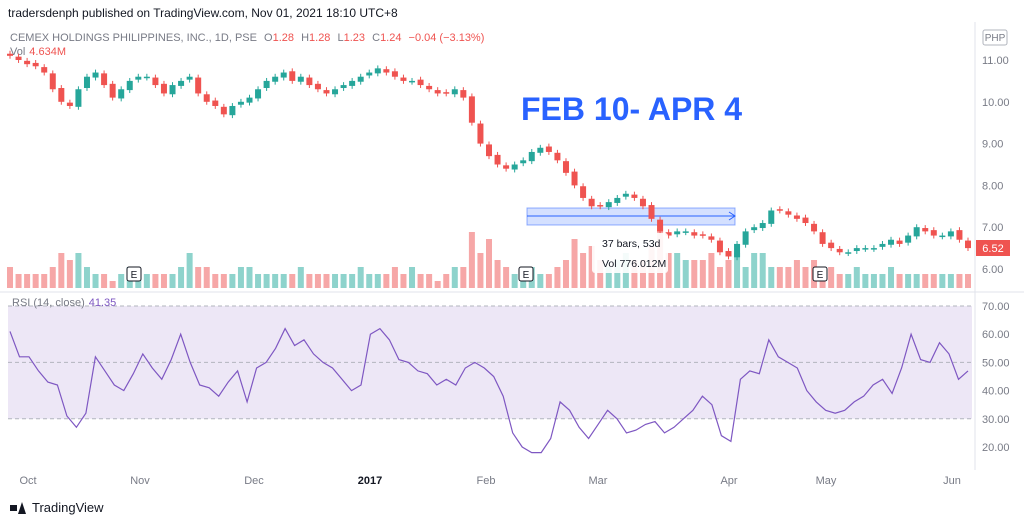 The width and height of the screenshot is (1024, 524). I want to click on volume-bars, so click(489, 256).